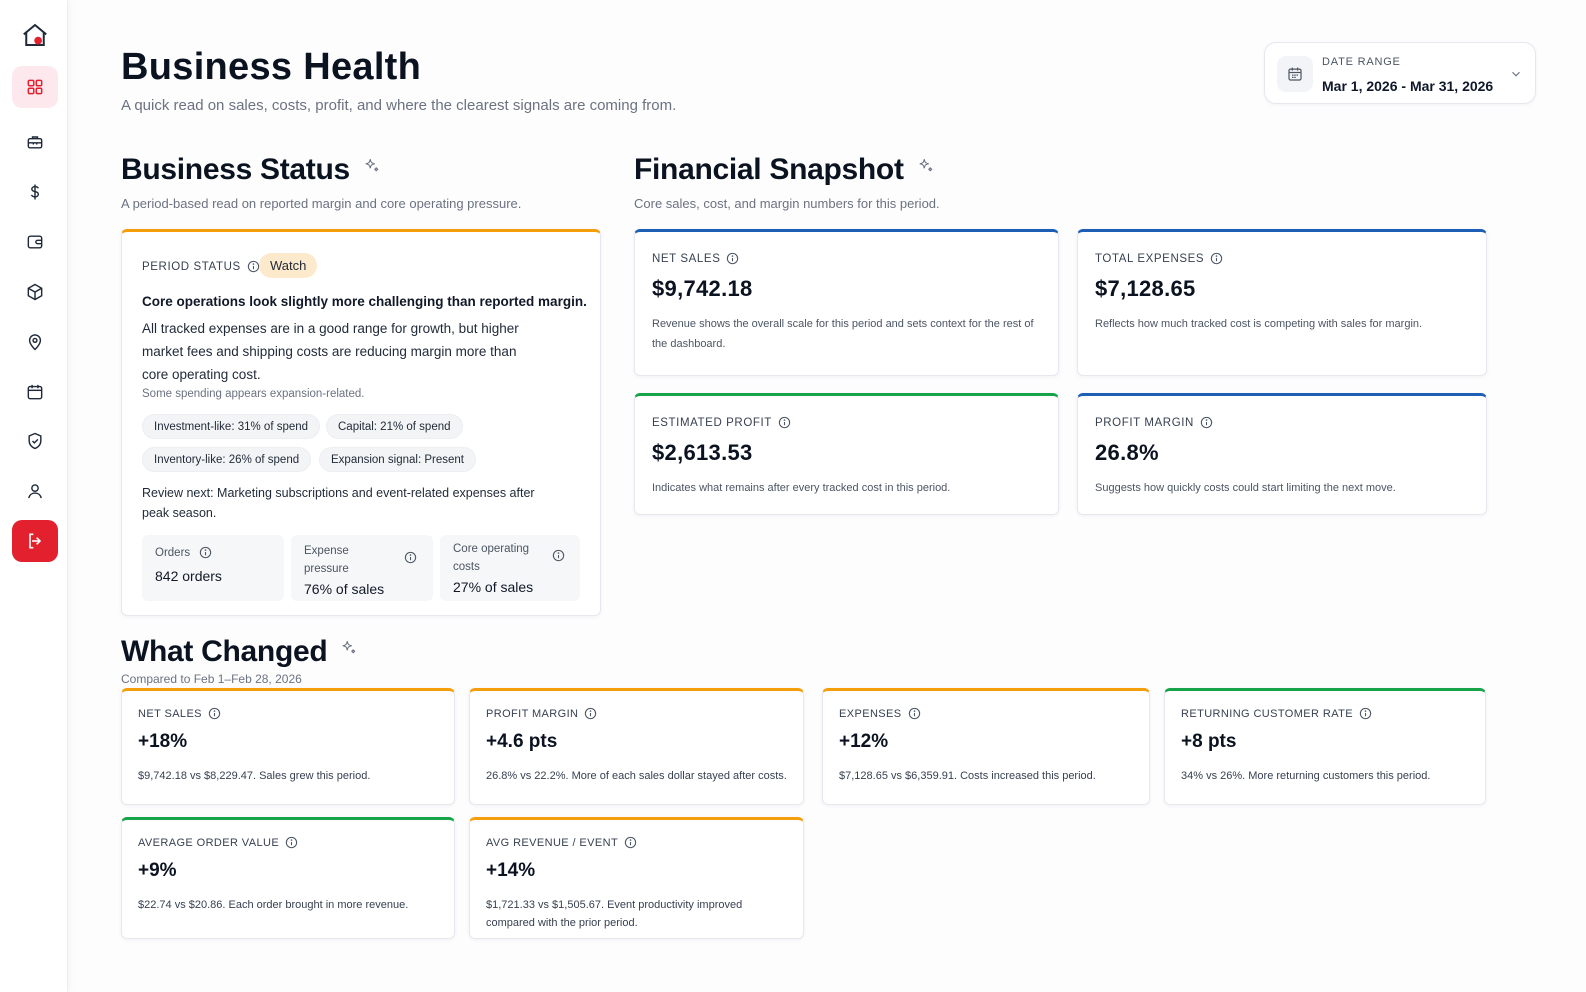 The height and width of the screenshot is (992, 1586). I want to click on card-value: $2,613.53, so click(702, 452).